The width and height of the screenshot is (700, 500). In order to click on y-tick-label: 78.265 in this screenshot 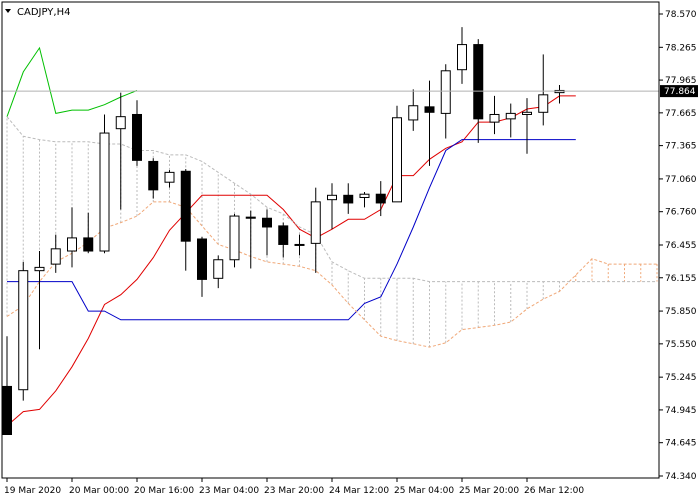, I will do `click(681, 48)`.